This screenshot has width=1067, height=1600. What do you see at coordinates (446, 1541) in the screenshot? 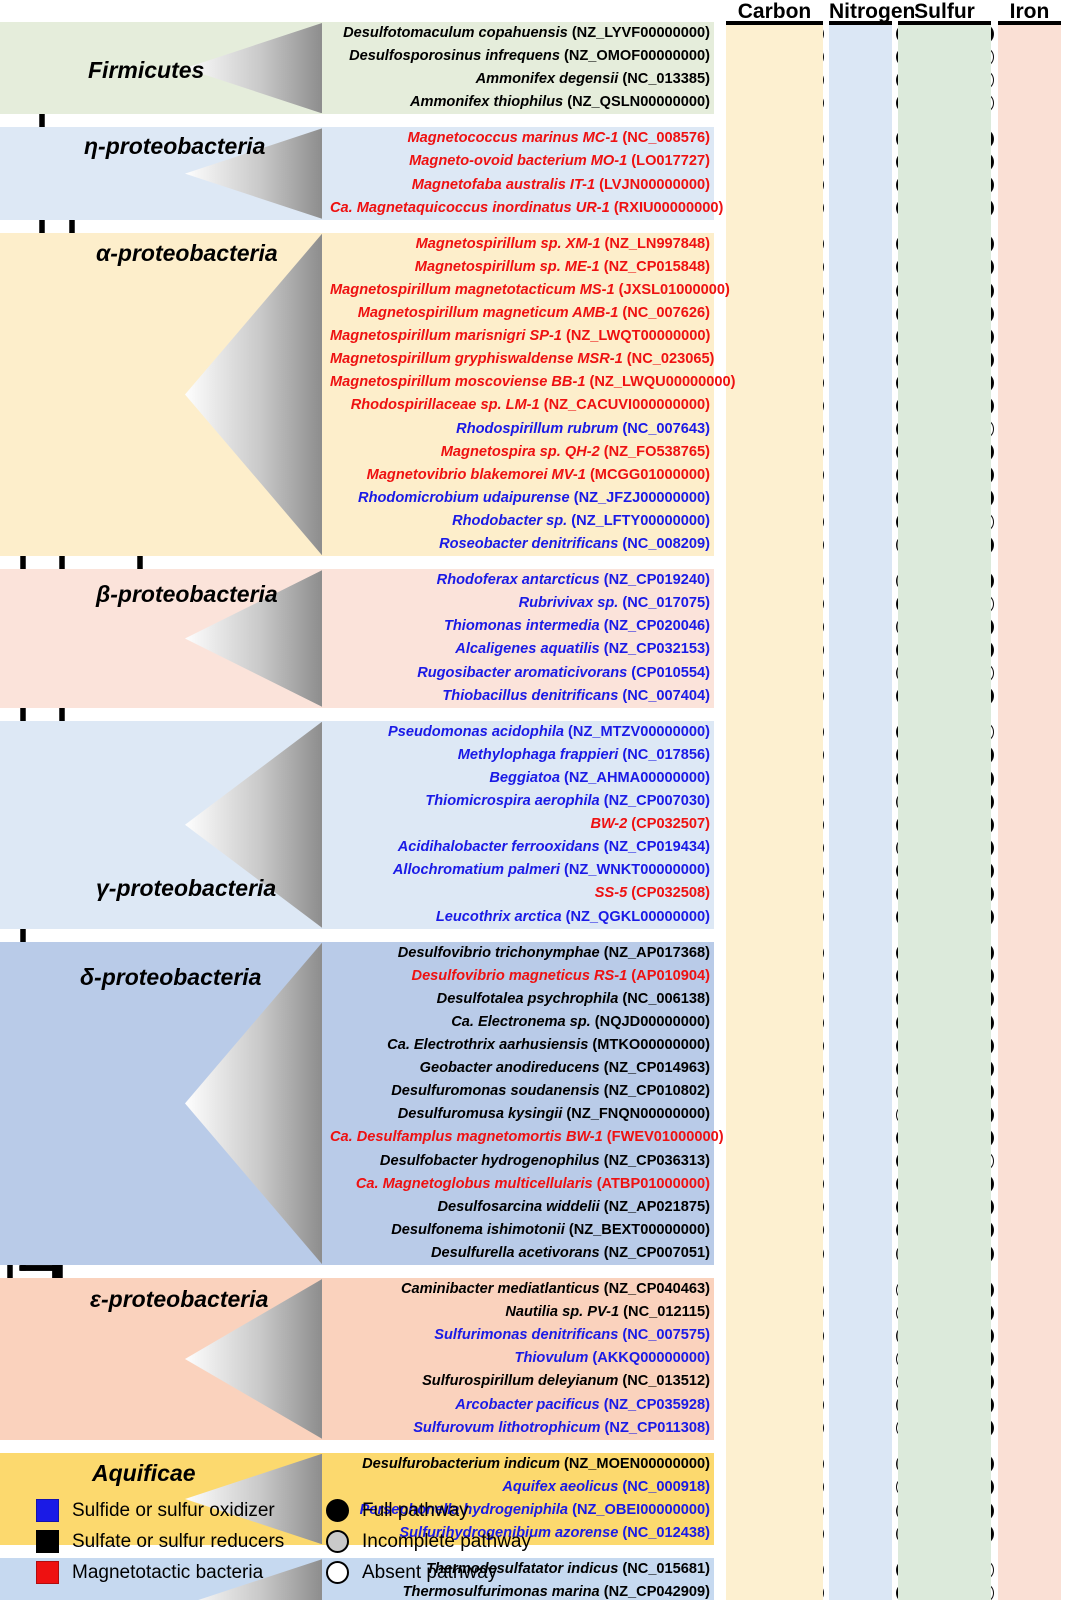
I see `legend-label: Incomplete pathway` at bounding box center [446, 1541].